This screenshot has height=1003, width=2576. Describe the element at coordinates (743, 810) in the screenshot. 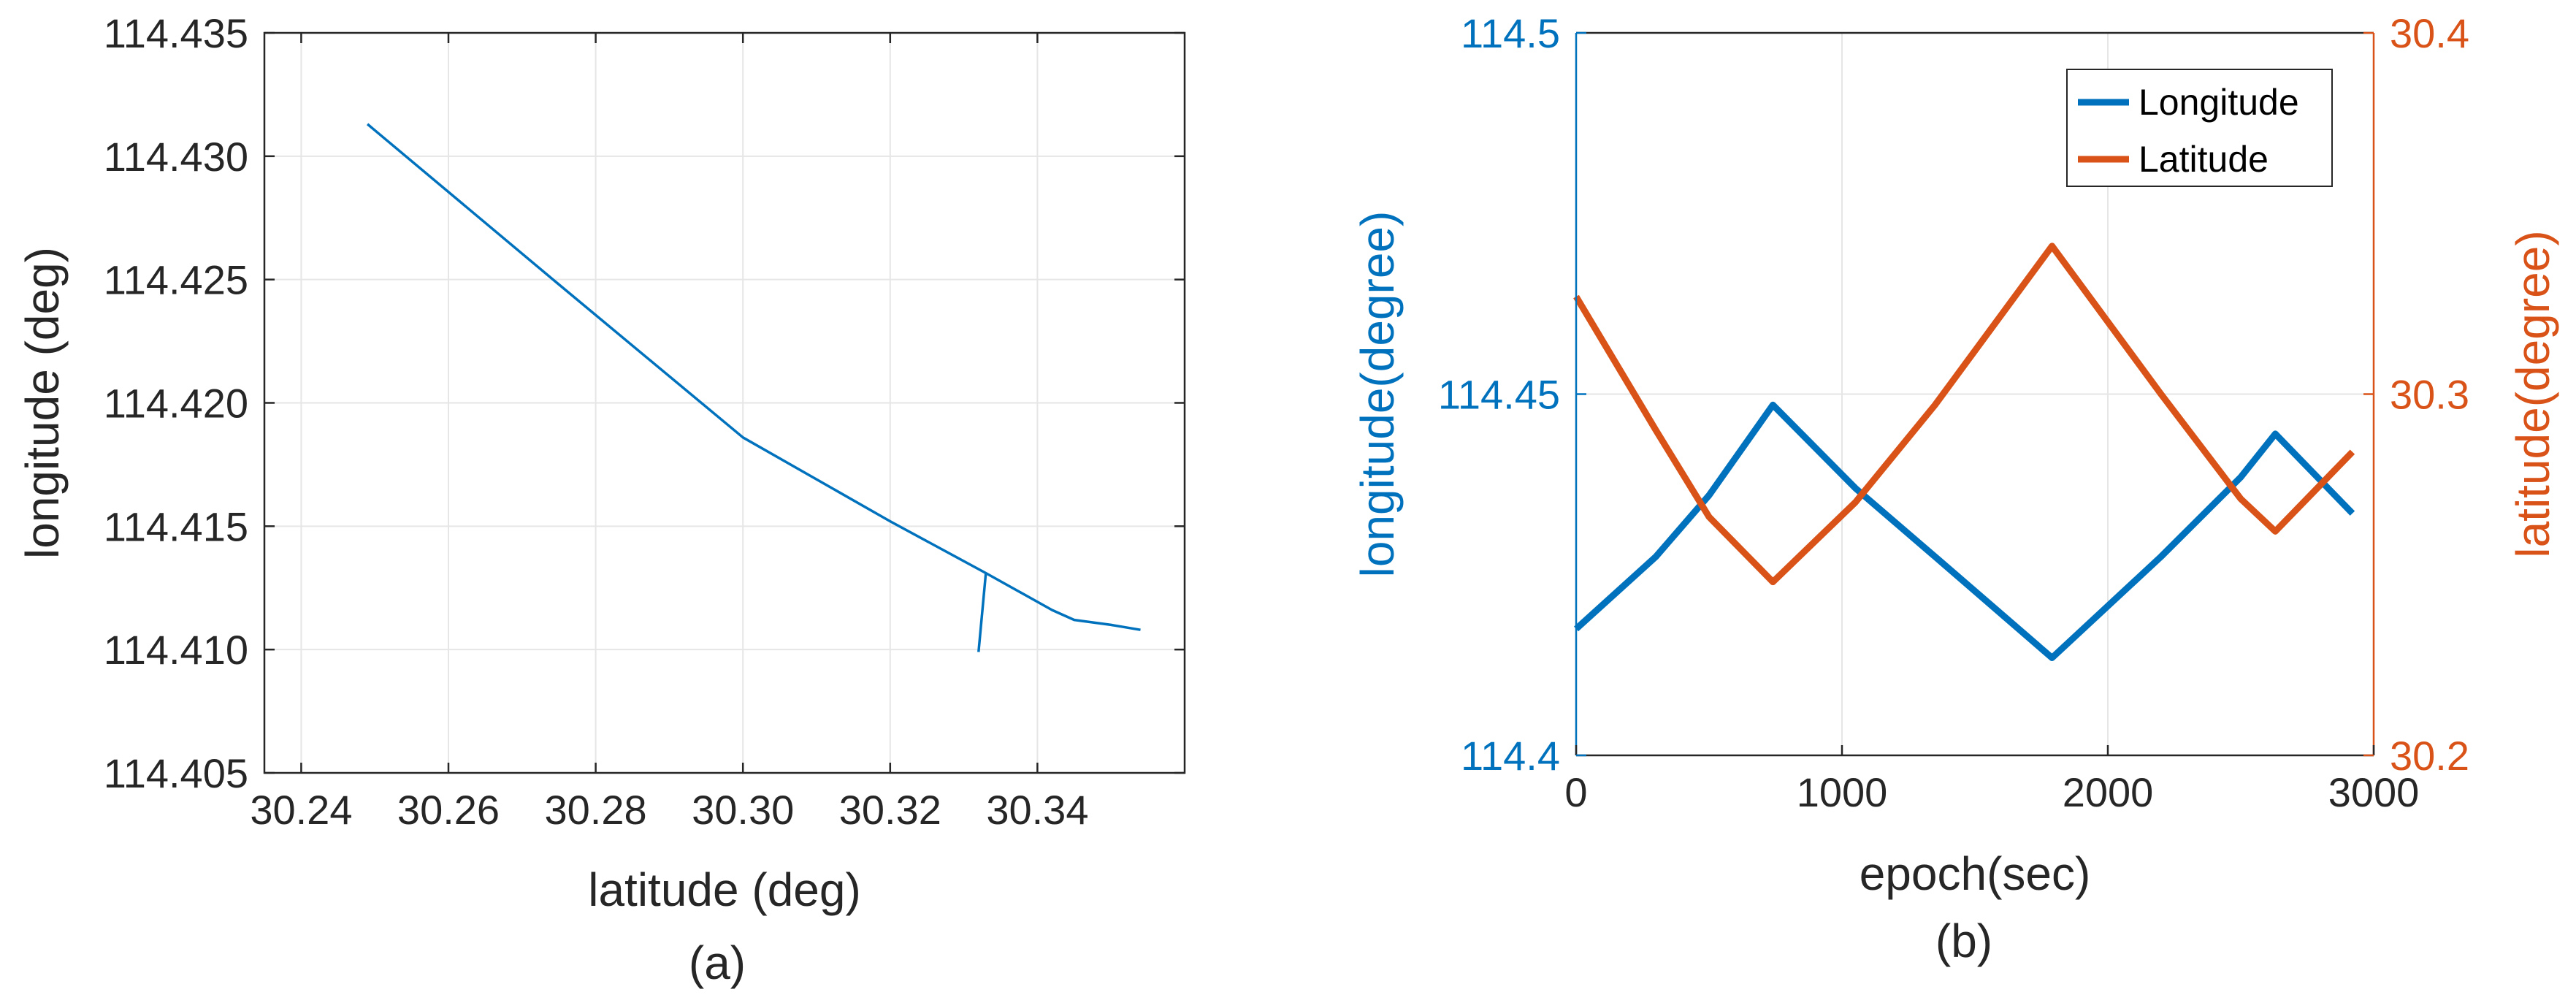

I see `x-tick-label: 30.30` at that location.